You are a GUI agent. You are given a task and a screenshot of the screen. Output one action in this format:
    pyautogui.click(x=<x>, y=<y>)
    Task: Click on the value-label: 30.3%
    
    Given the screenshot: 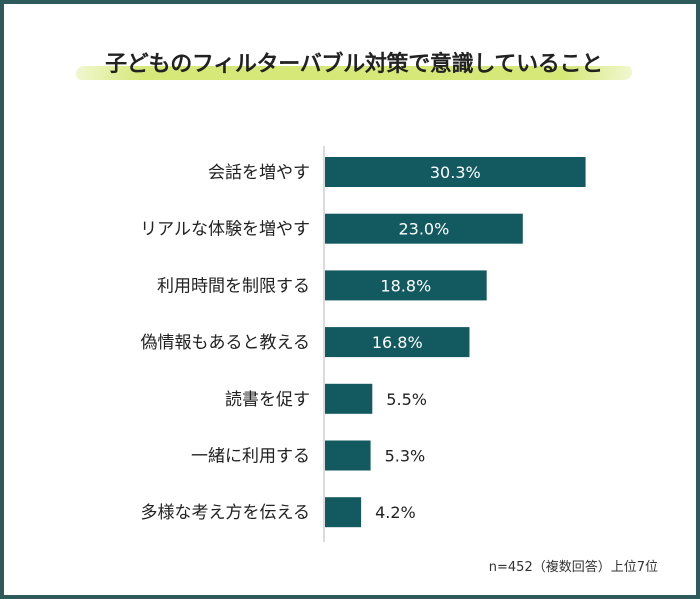 What is the action you would take?
    pyautogui.click(x=455, y=172)
    